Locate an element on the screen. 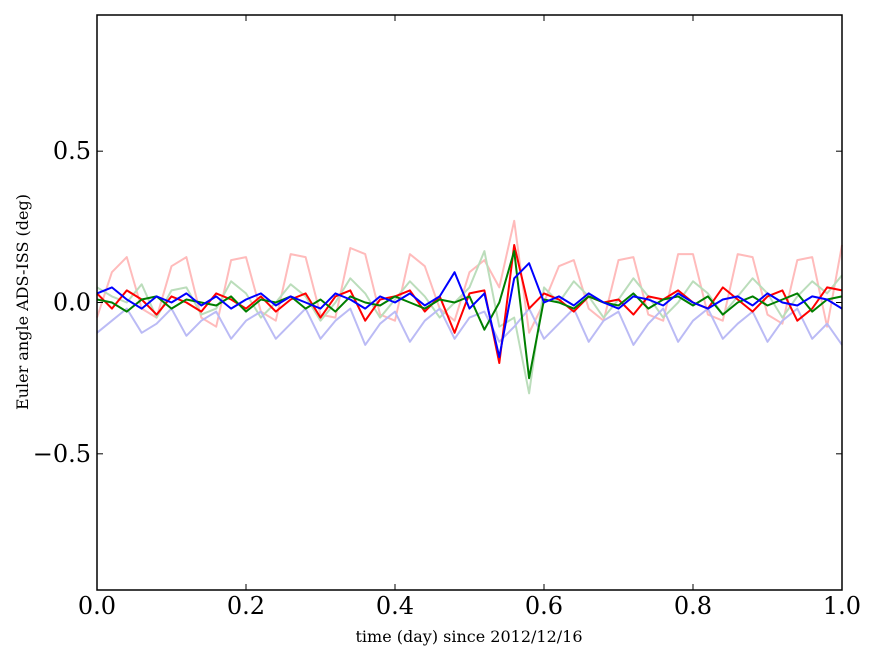 The image size is (875, 662). x-axis-label: time (day) since 2012/12/16 is located at coordinates (468, 636).